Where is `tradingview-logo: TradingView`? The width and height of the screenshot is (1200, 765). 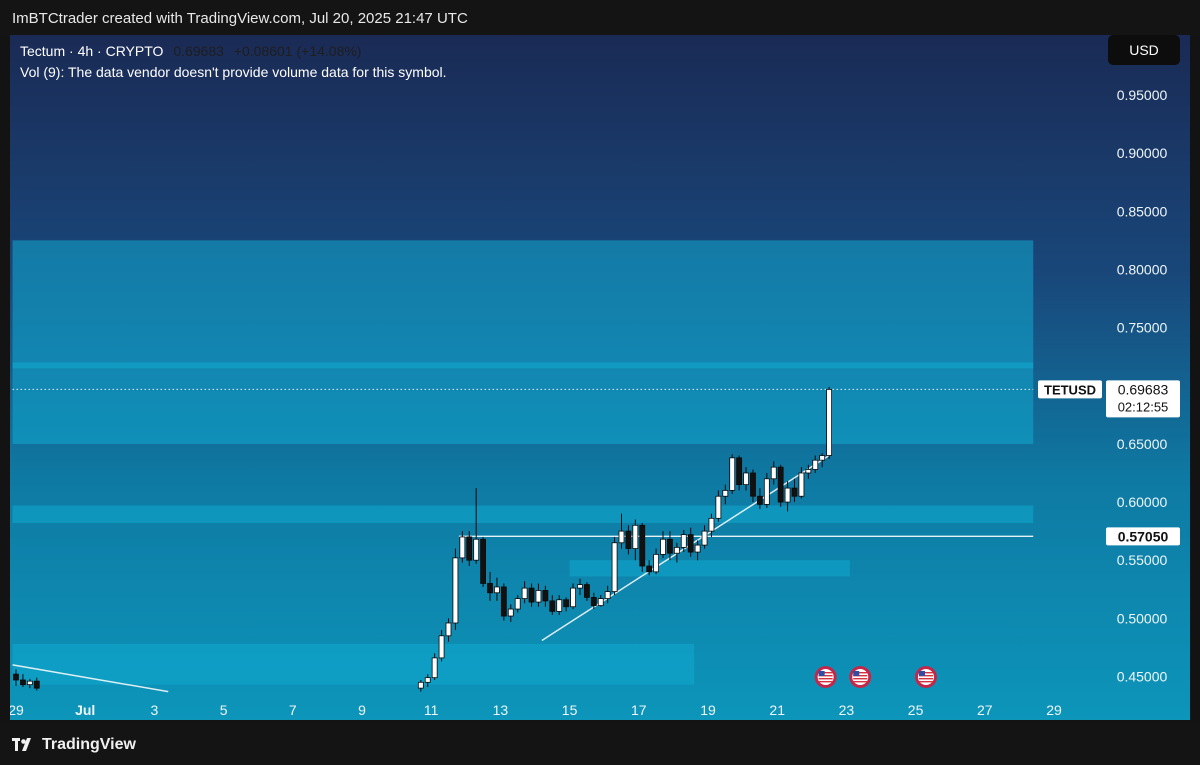
tradingview-logo: TradingView is located at coordinates (74, 745).